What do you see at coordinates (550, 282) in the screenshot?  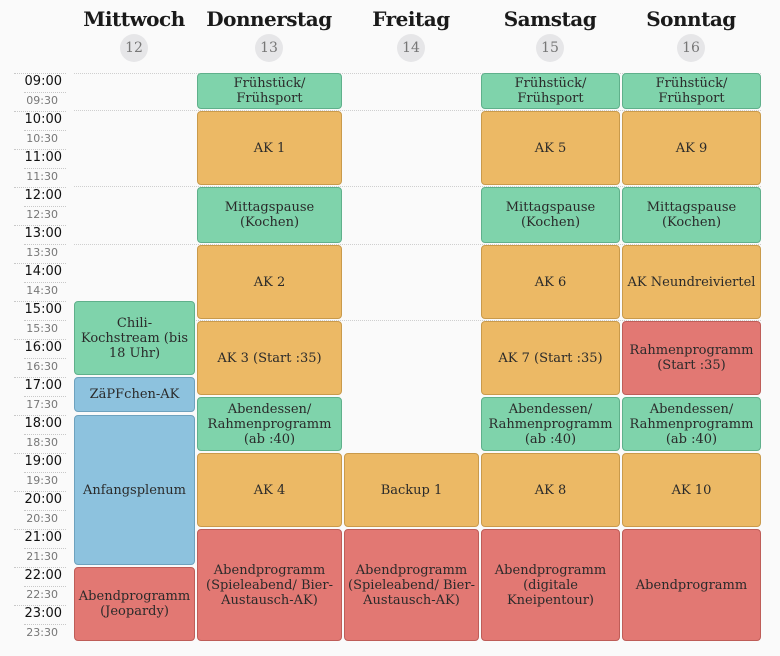 I see `event-ak-6: AK 6` at bounding box center [550, 282].